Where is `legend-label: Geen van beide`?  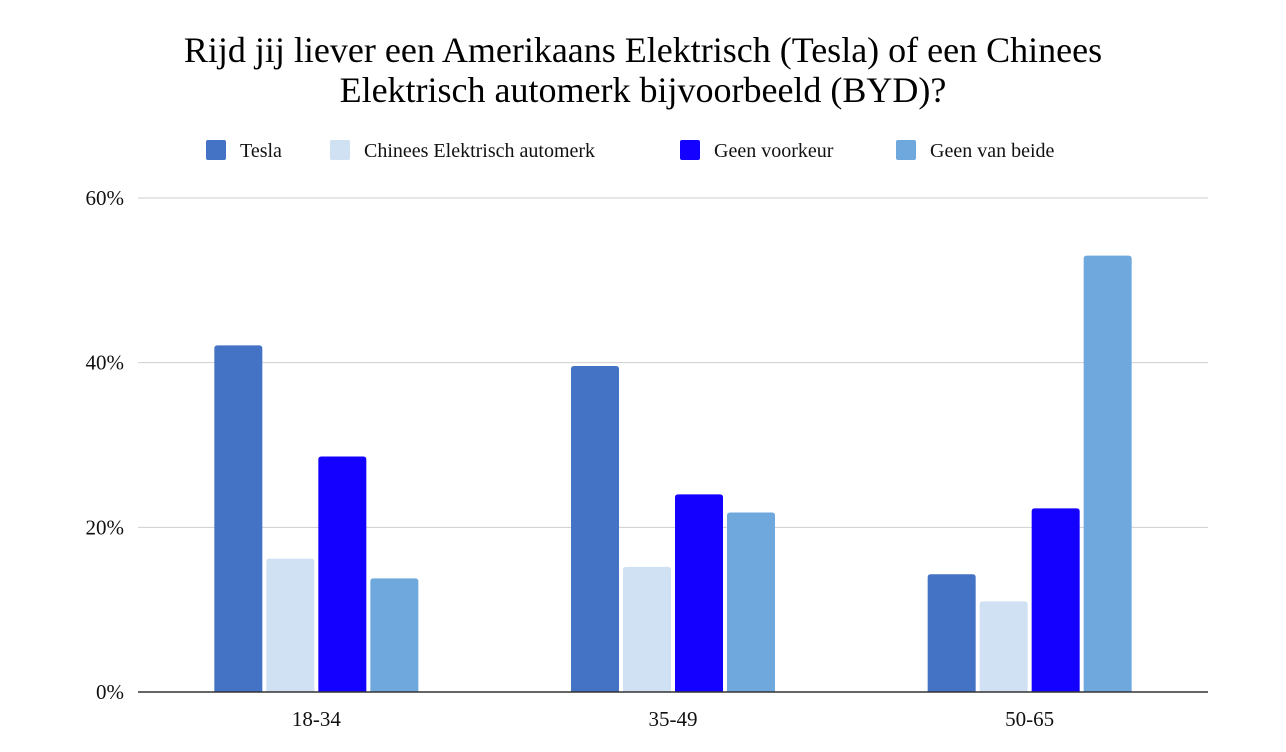
legend-label: Geen van beide is located at coordinates (992, 151).